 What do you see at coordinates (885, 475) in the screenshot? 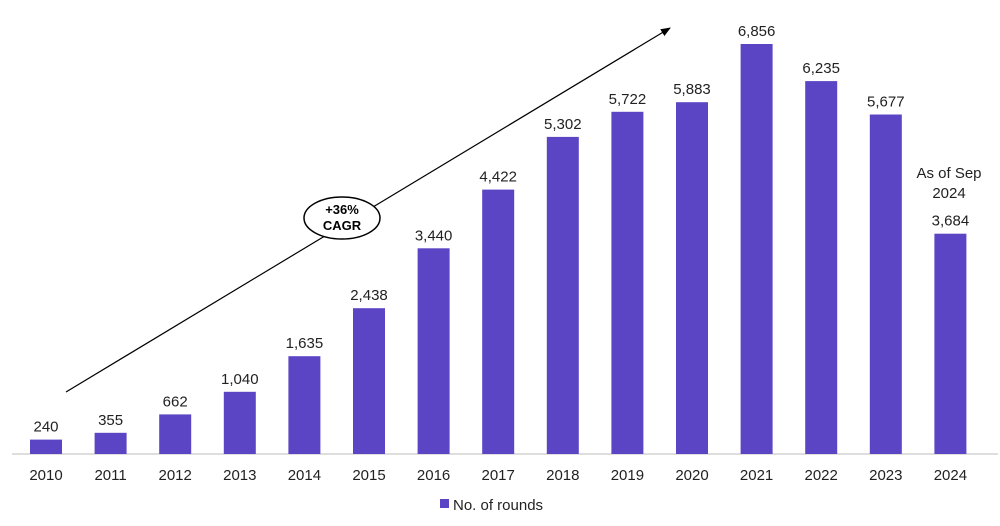
I see `x-tick-2023: 2023` at bounding box center [885, 475].